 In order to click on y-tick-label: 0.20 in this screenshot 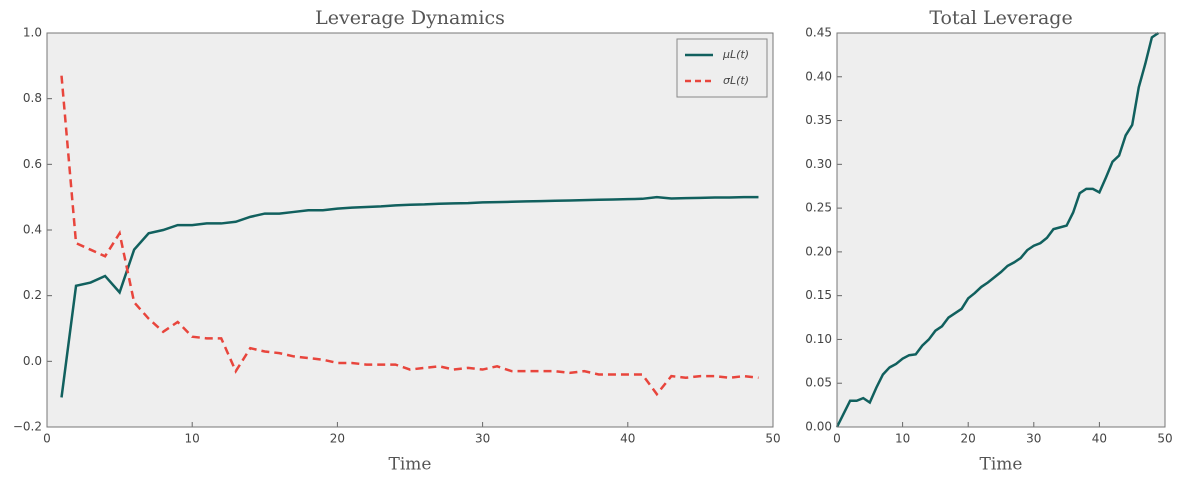, I will do `click(818, 251)`.